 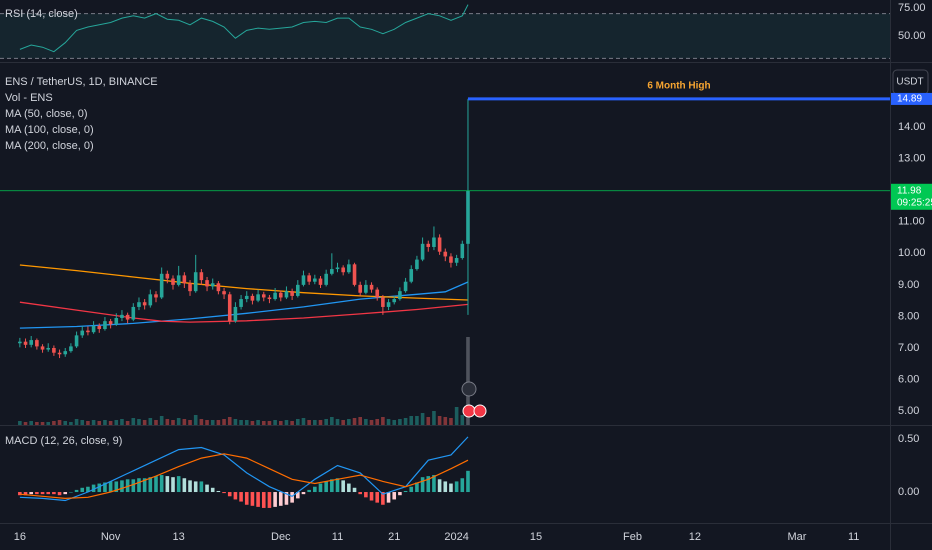 I want to click on y-tick-label: 0.00, so click(x=908, y=492).